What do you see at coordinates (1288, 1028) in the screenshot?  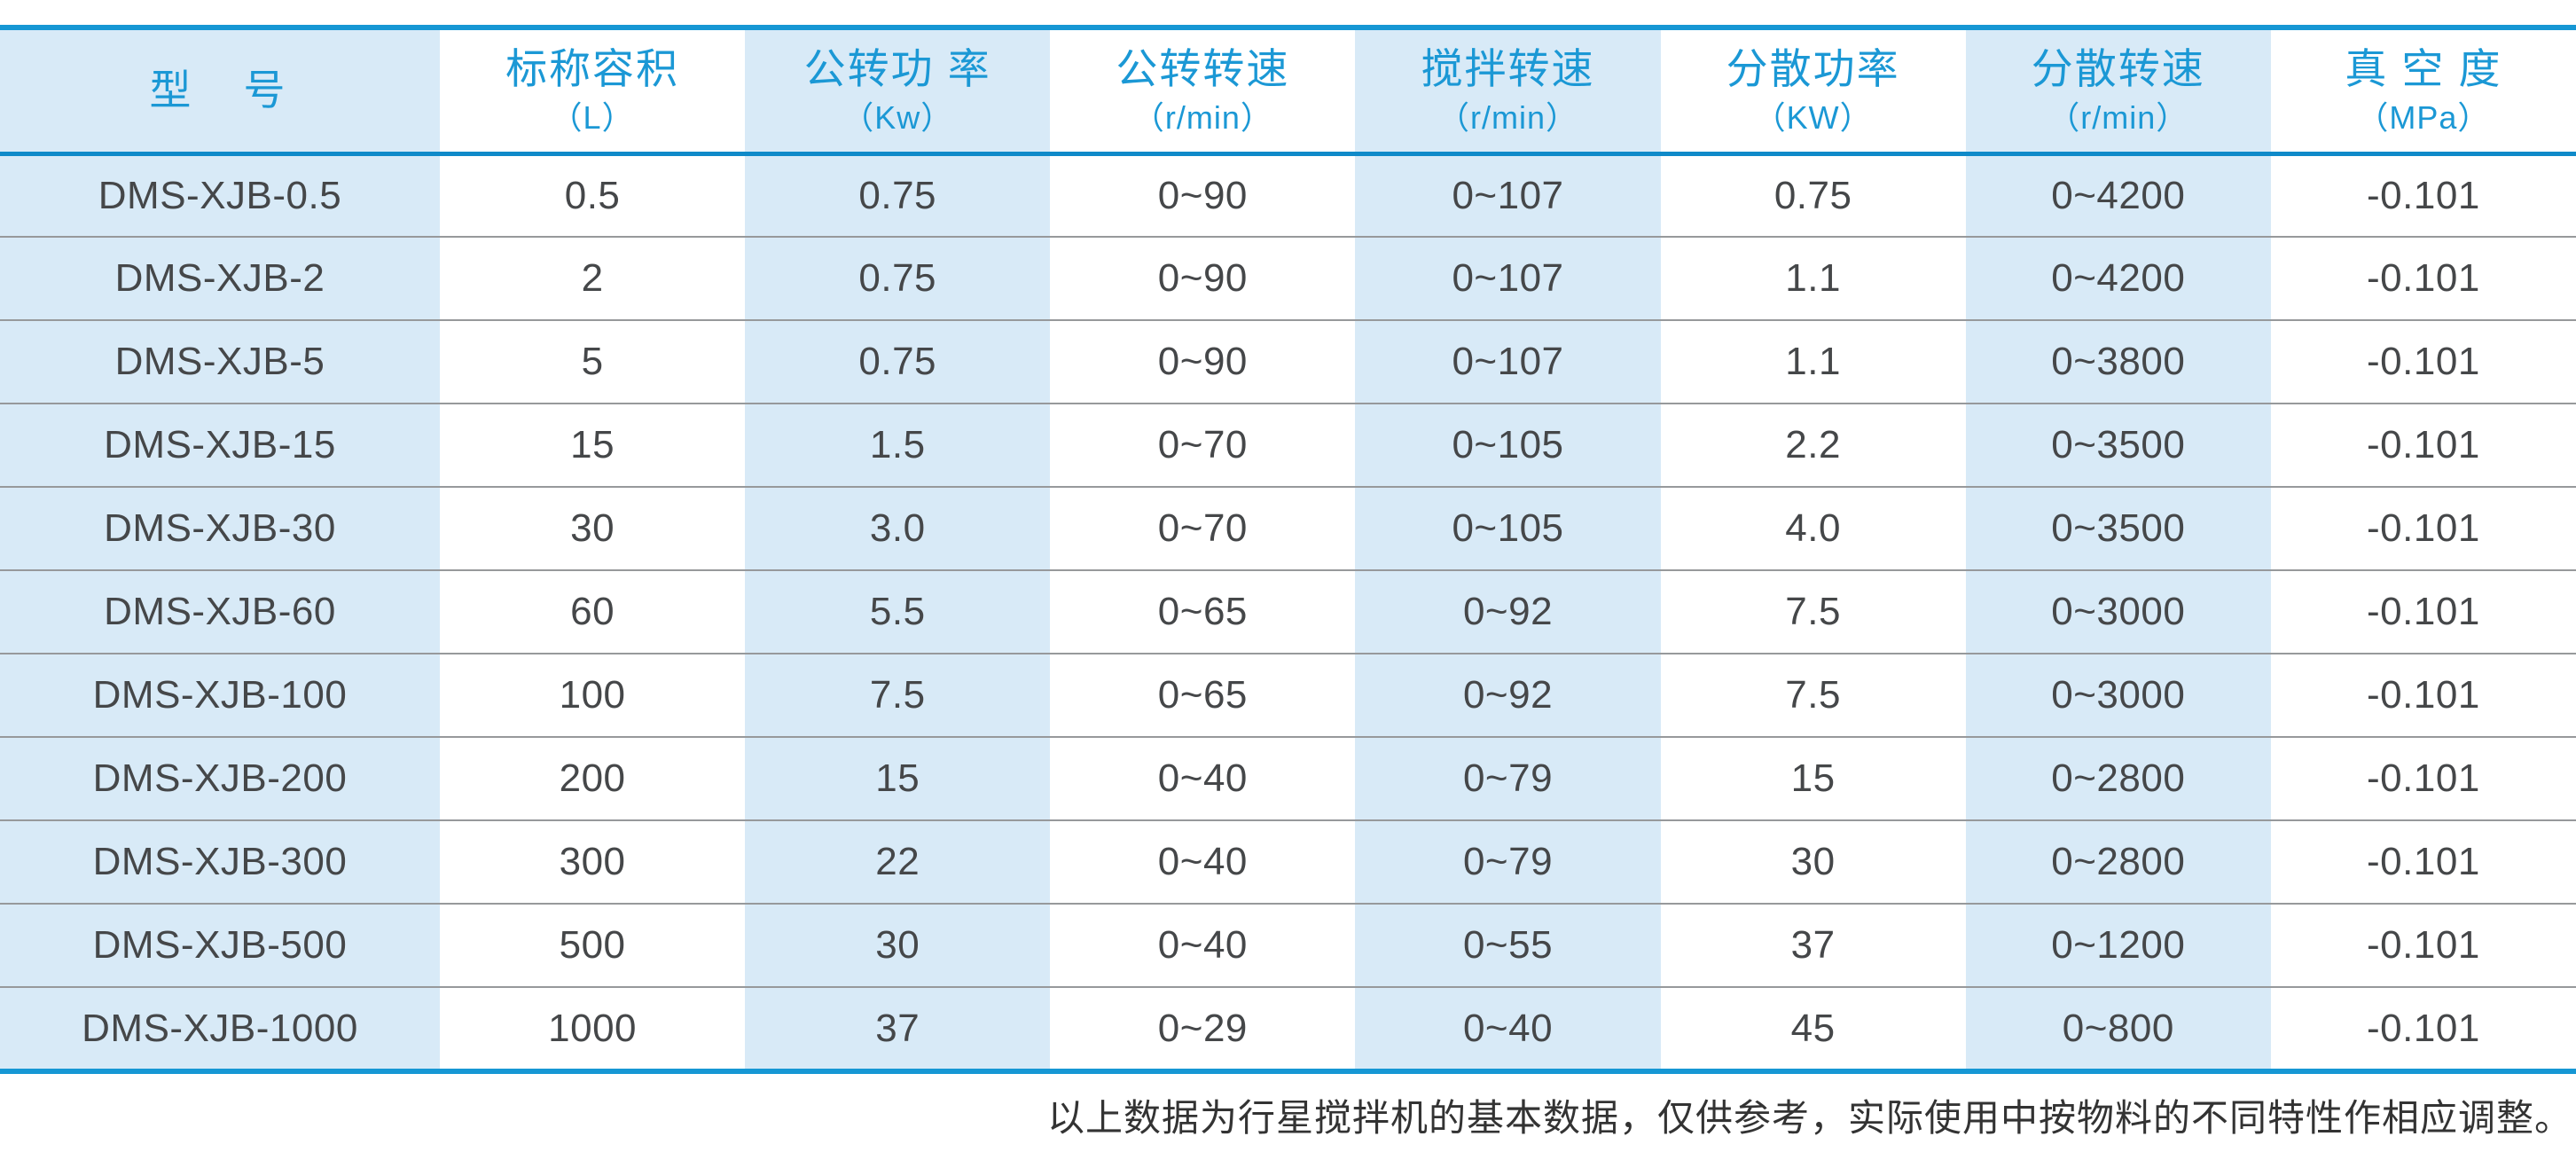 I see `table-row: DMS-XJB-1000 1000 37 0~29 0~40 45 0~800 -0.101` at bounding box center [1288, 1028].